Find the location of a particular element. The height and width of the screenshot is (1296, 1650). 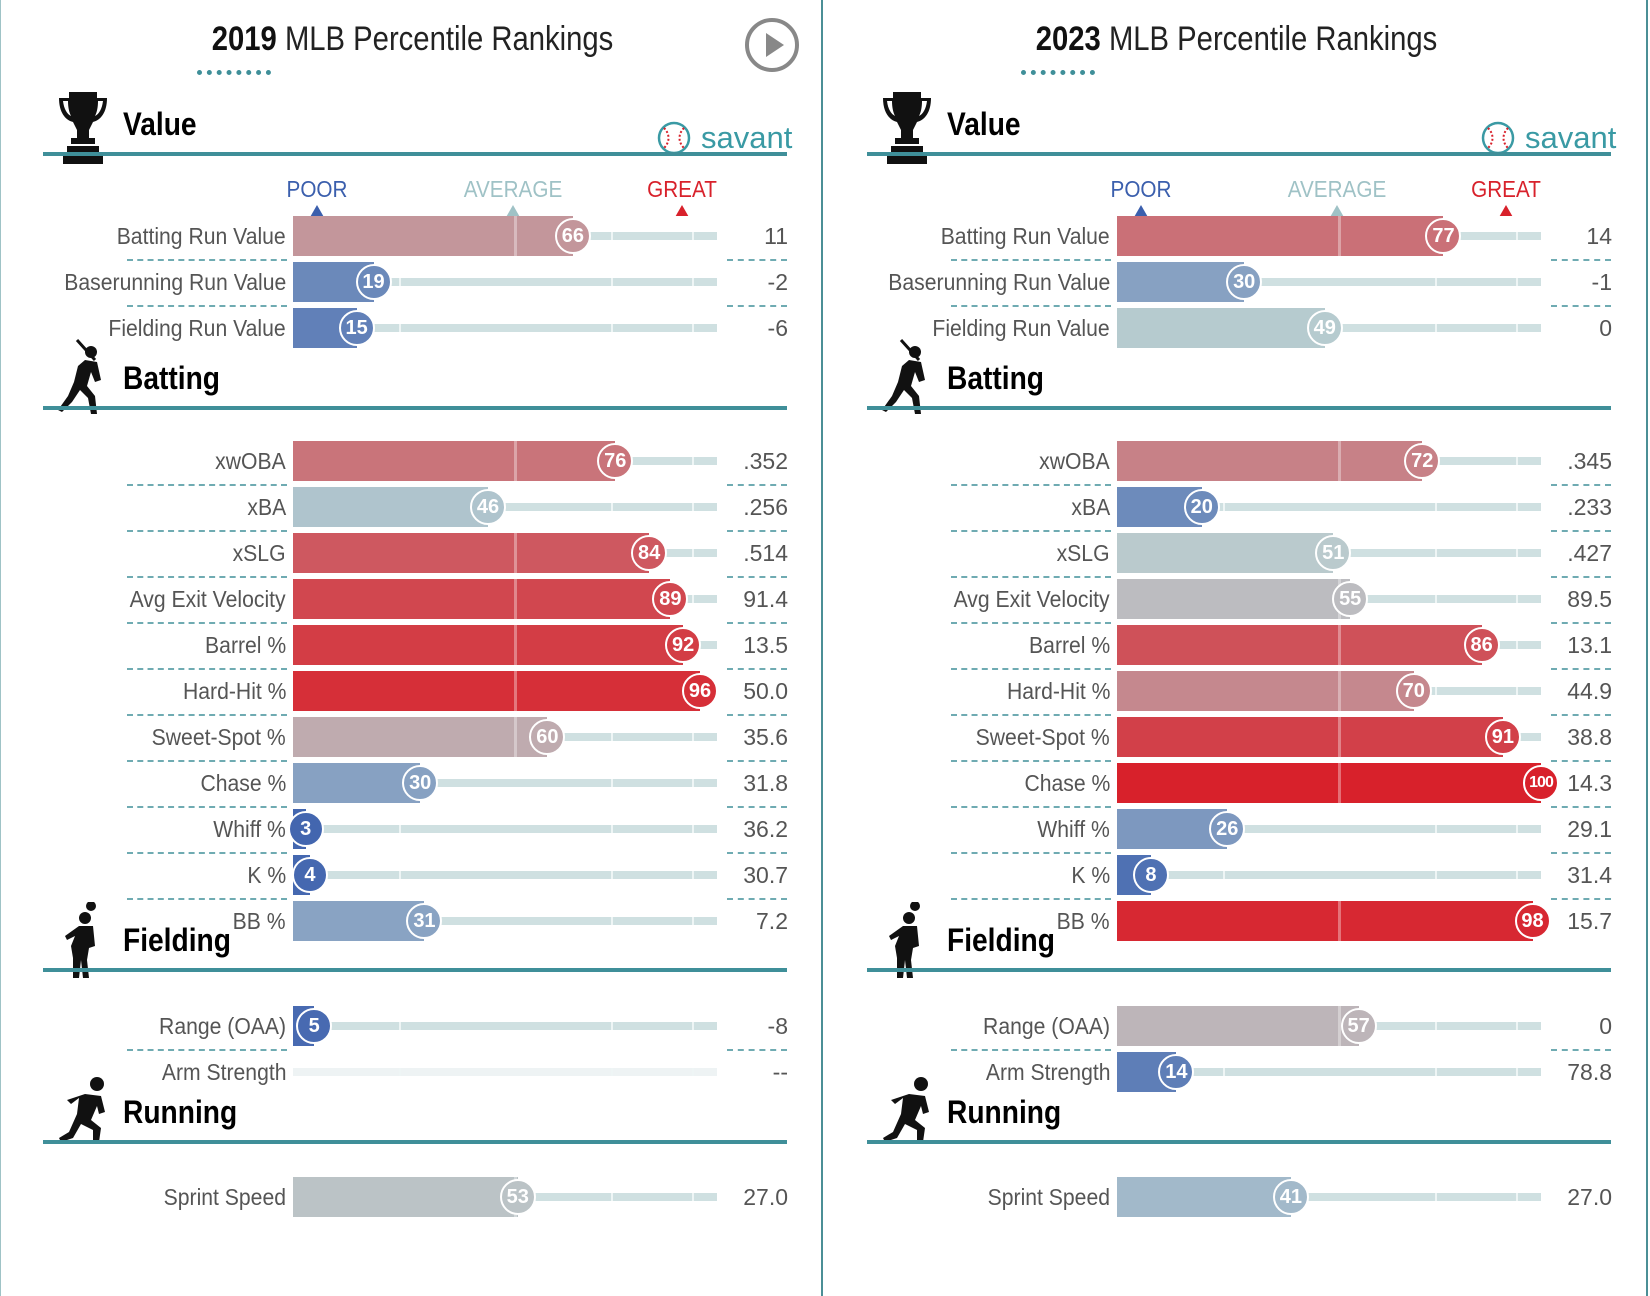

panel-title: 2019 MLB Percentile Rankings is located at coordinates (413, 39).